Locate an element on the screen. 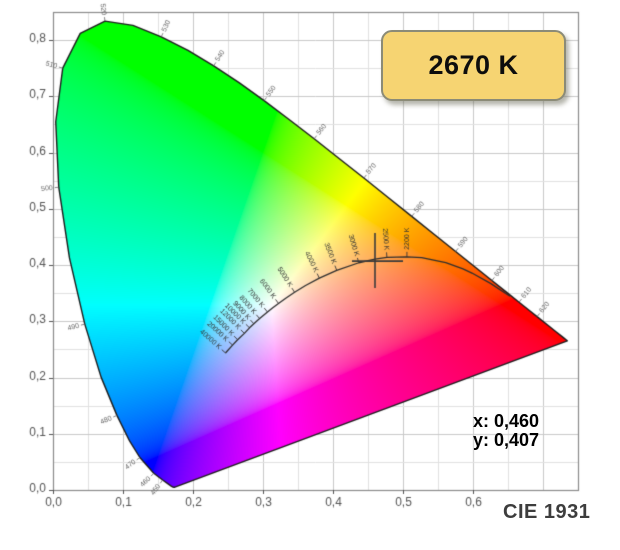 This screenshot has width=620, height=550. cct-value: 2670 K is located at coordinates (473, 65).